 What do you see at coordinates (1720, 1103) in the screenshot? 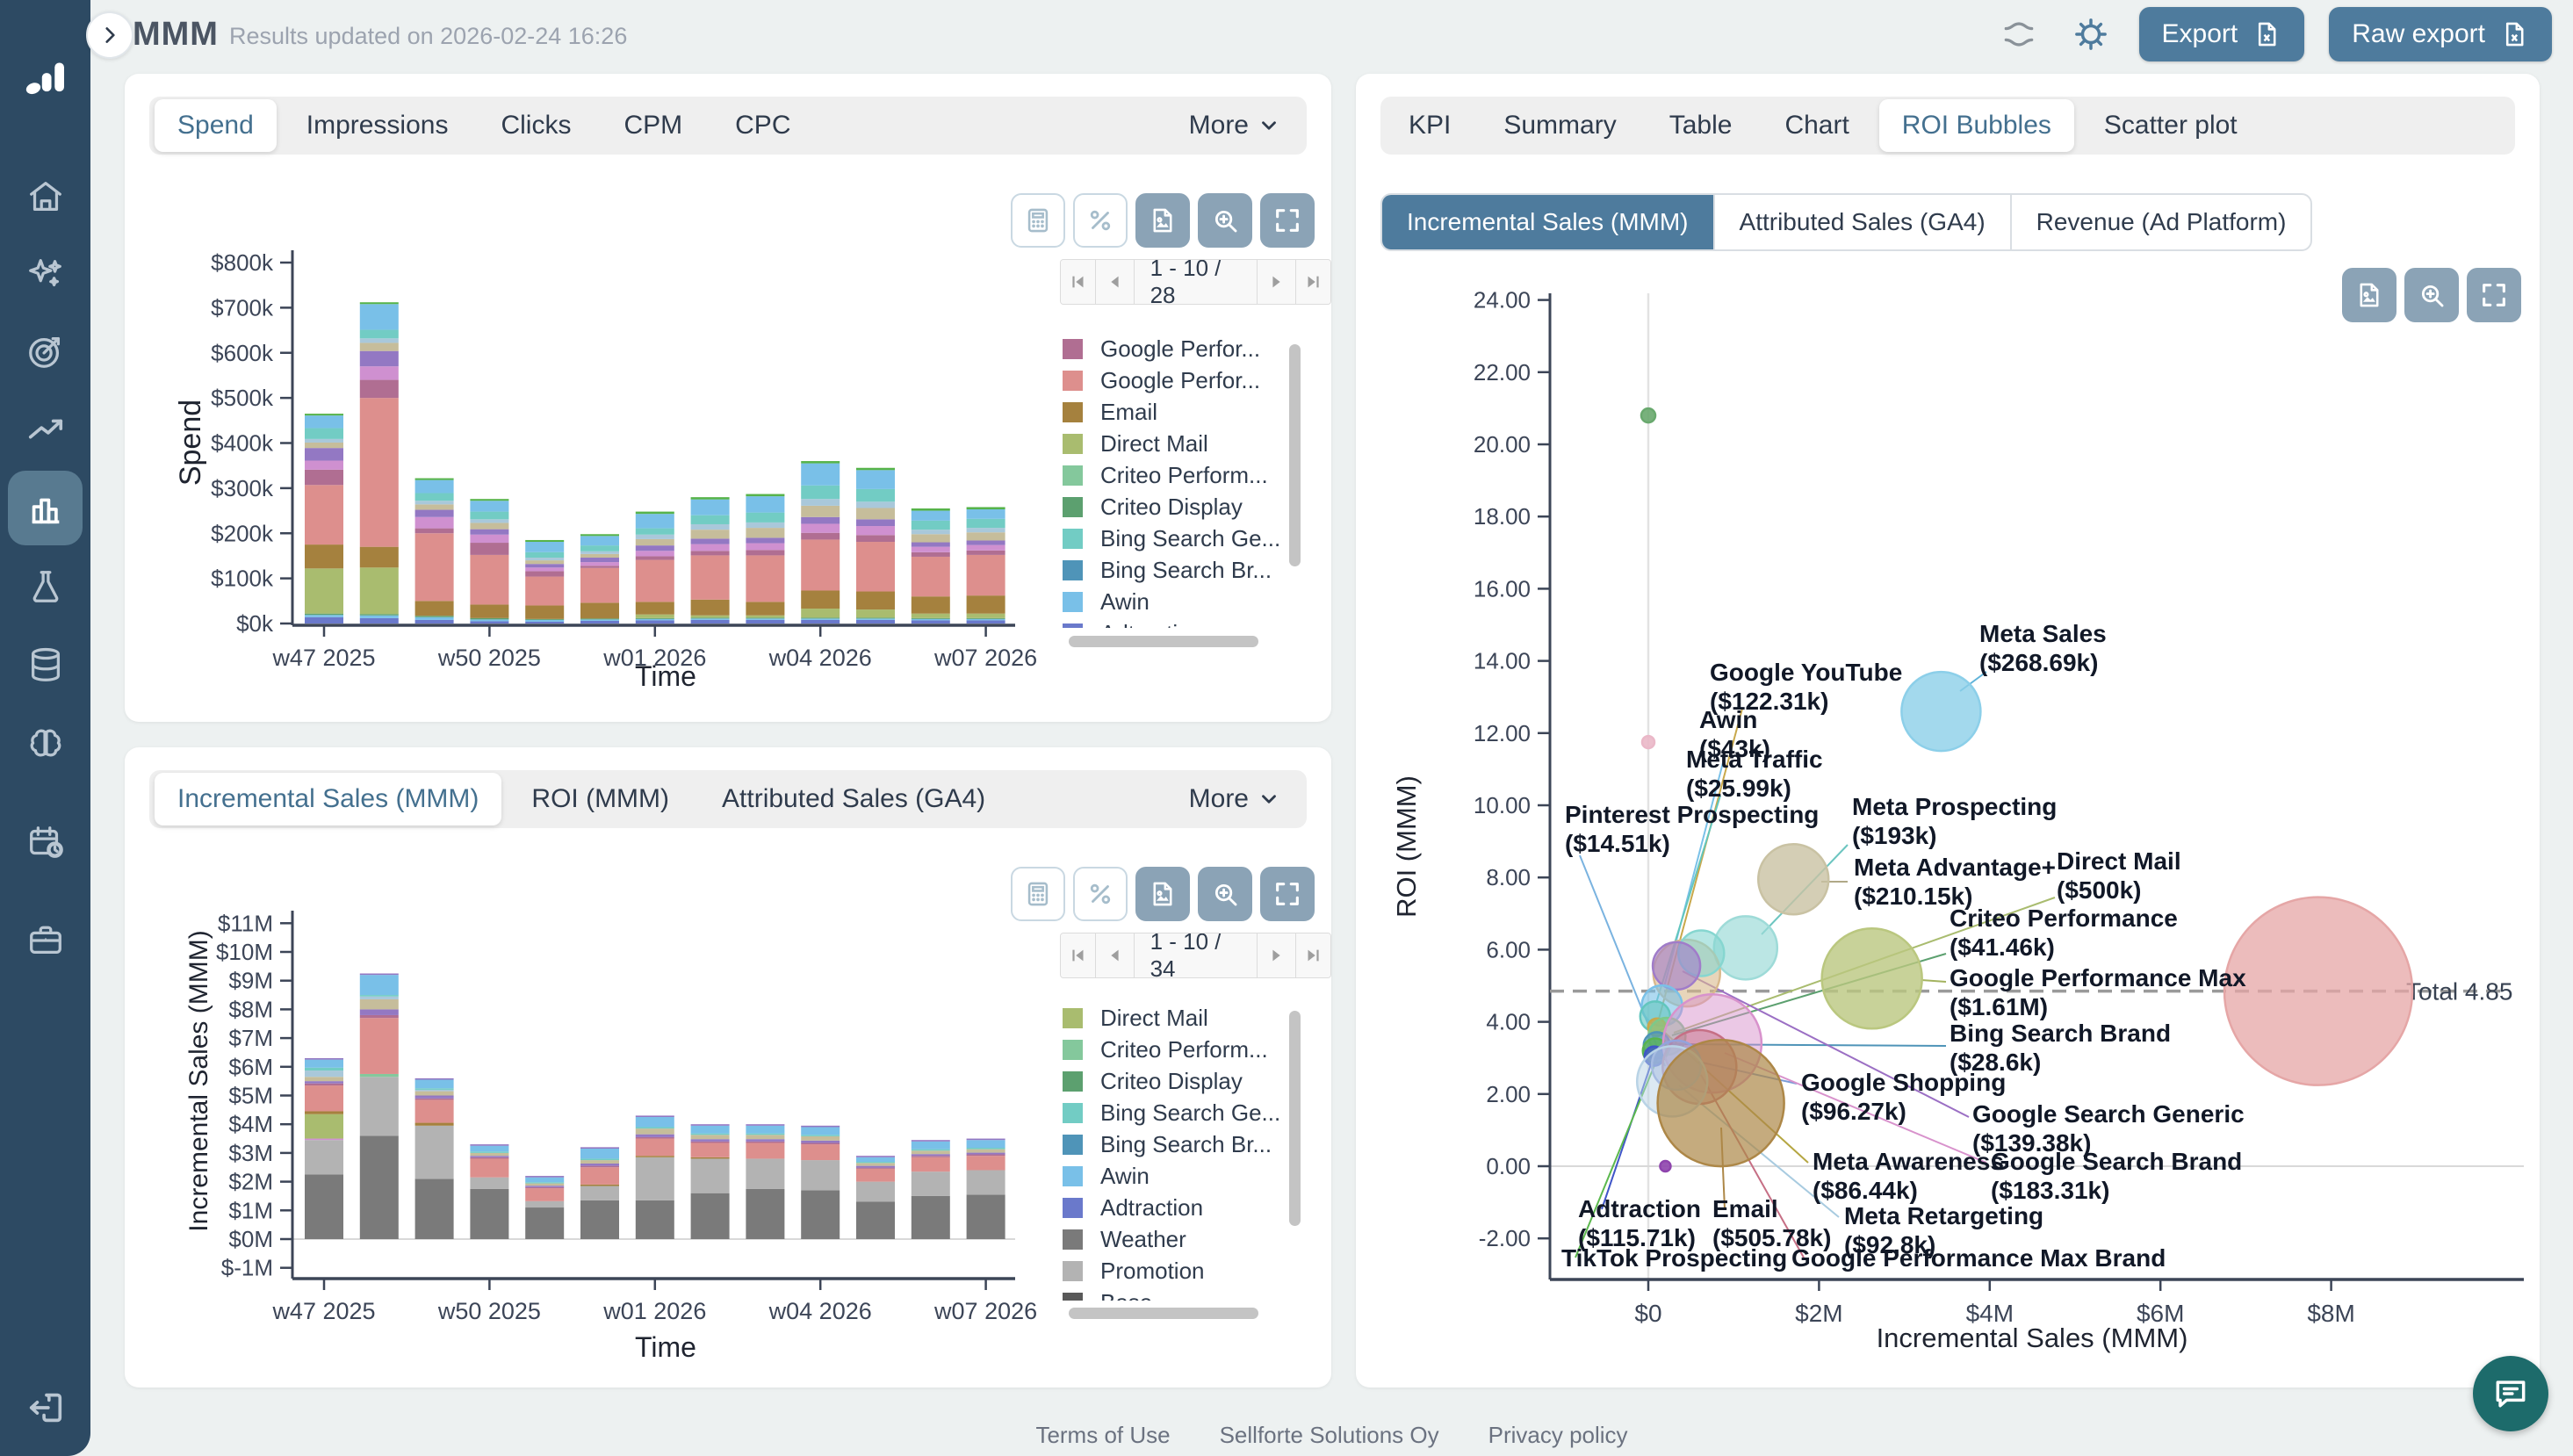
I see `bubble-email` at bounding box center [1720, 1103].